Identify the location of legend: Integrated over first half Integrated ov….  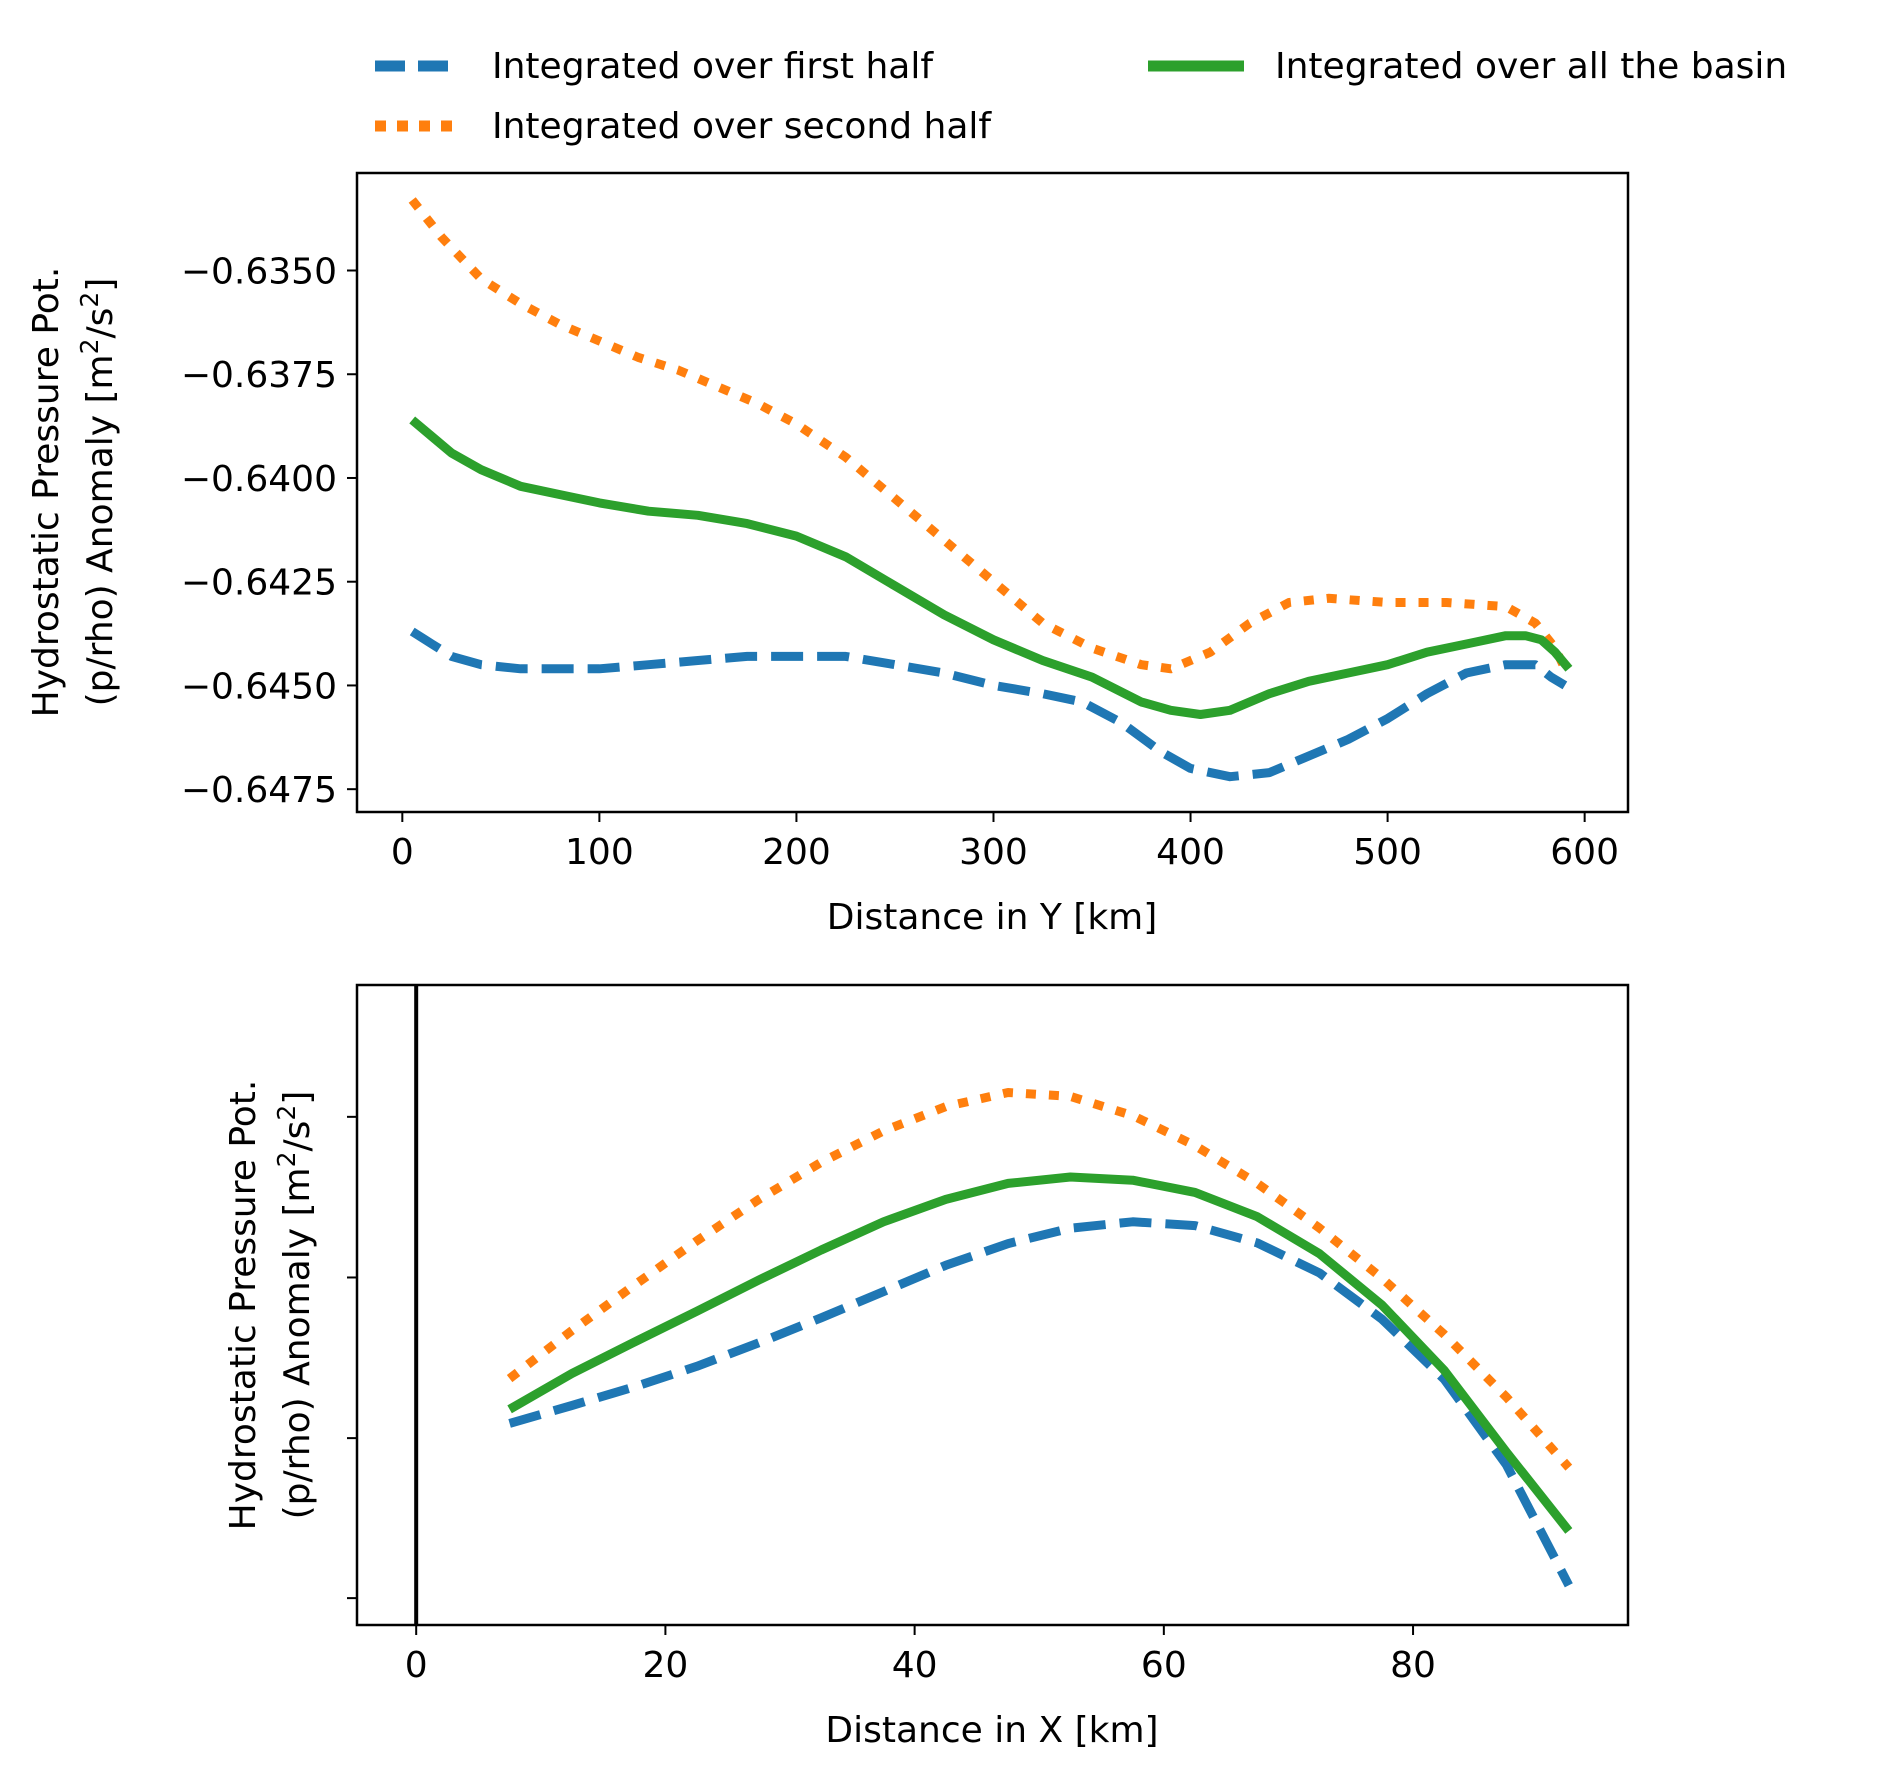
(1081, 96).